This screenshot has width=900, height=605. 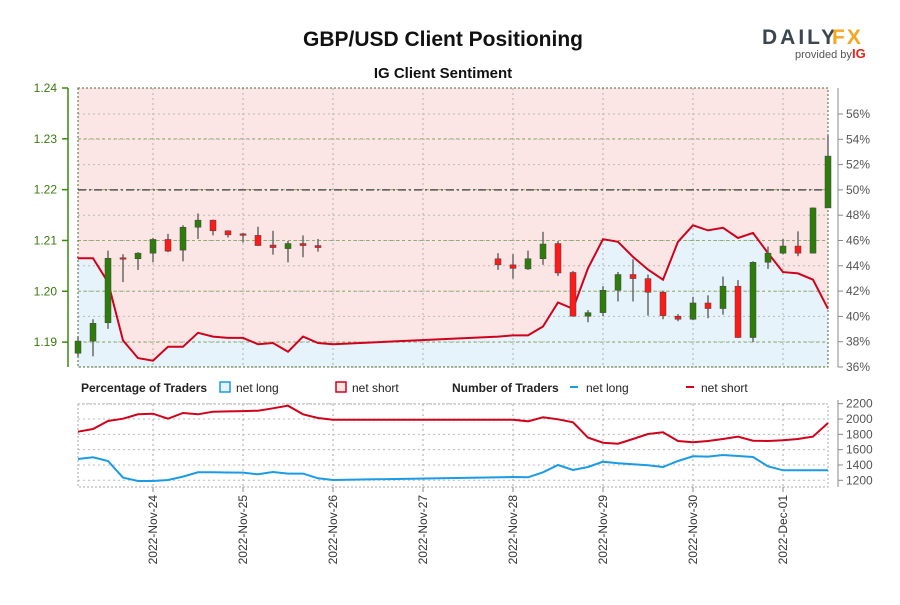 I want to click on pct-tick-label: 36%, so click(x=858, y=367).